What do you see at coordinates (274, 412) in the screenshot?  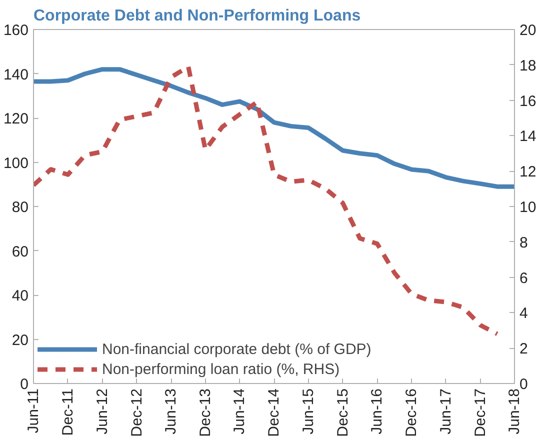 I see `x-tick-label: Dec-14` at bounding box center [274, 412].